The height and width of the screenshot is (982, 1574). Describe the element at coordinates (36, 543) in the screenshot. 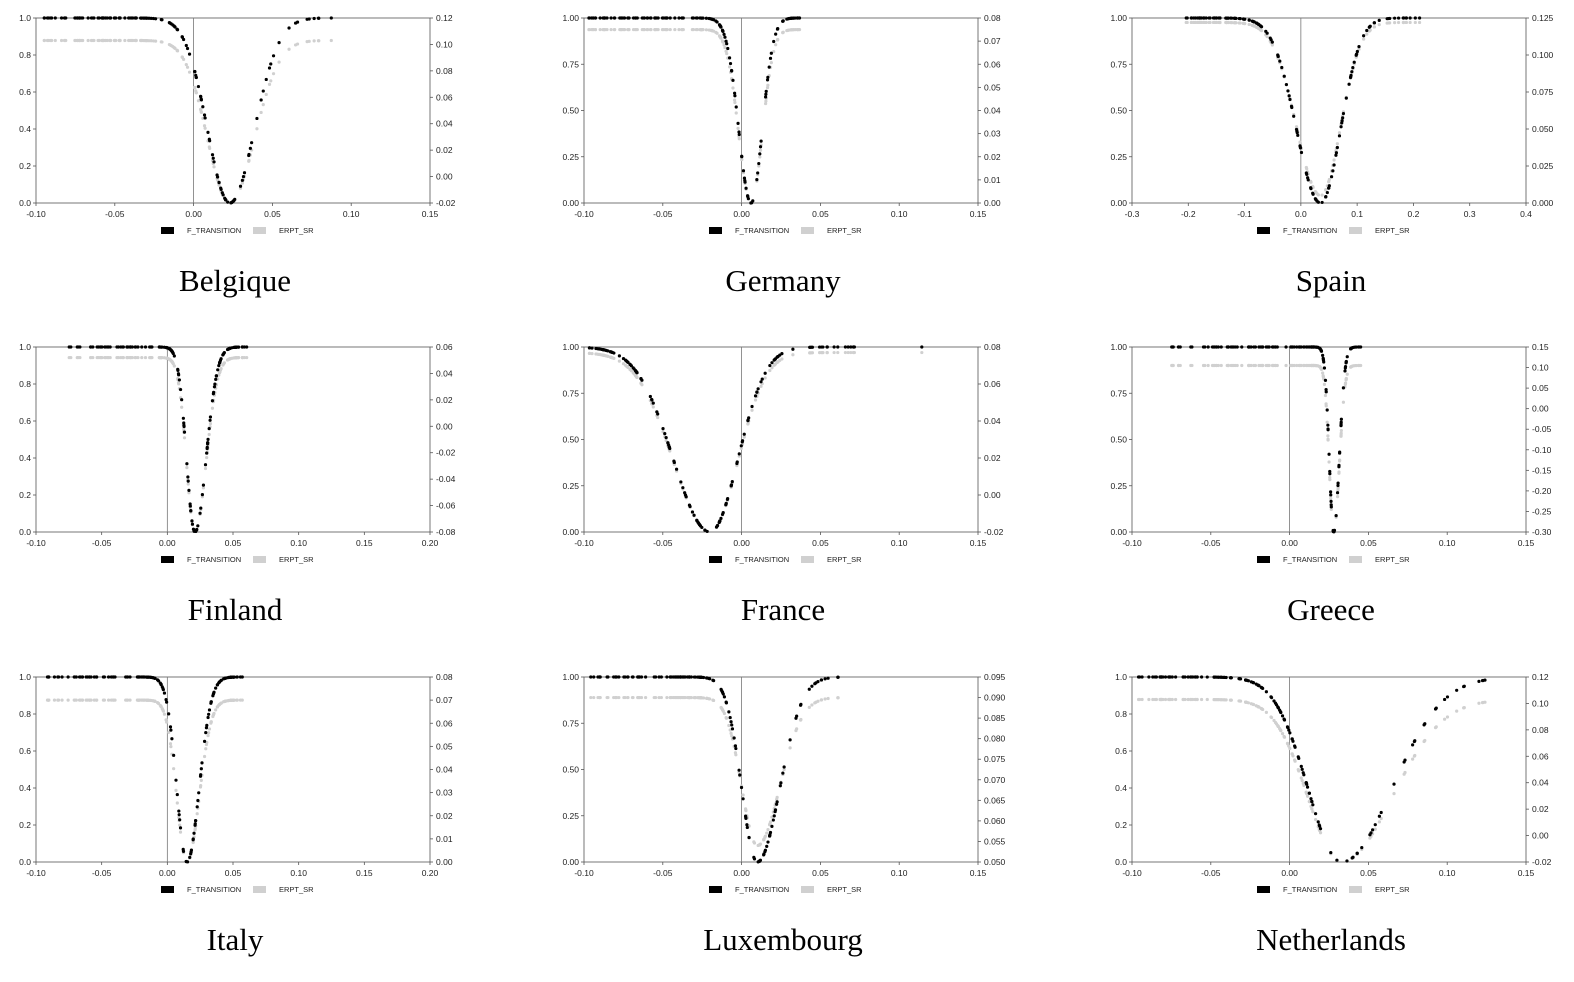

I see `x-tick-label: -0.10` at that location.